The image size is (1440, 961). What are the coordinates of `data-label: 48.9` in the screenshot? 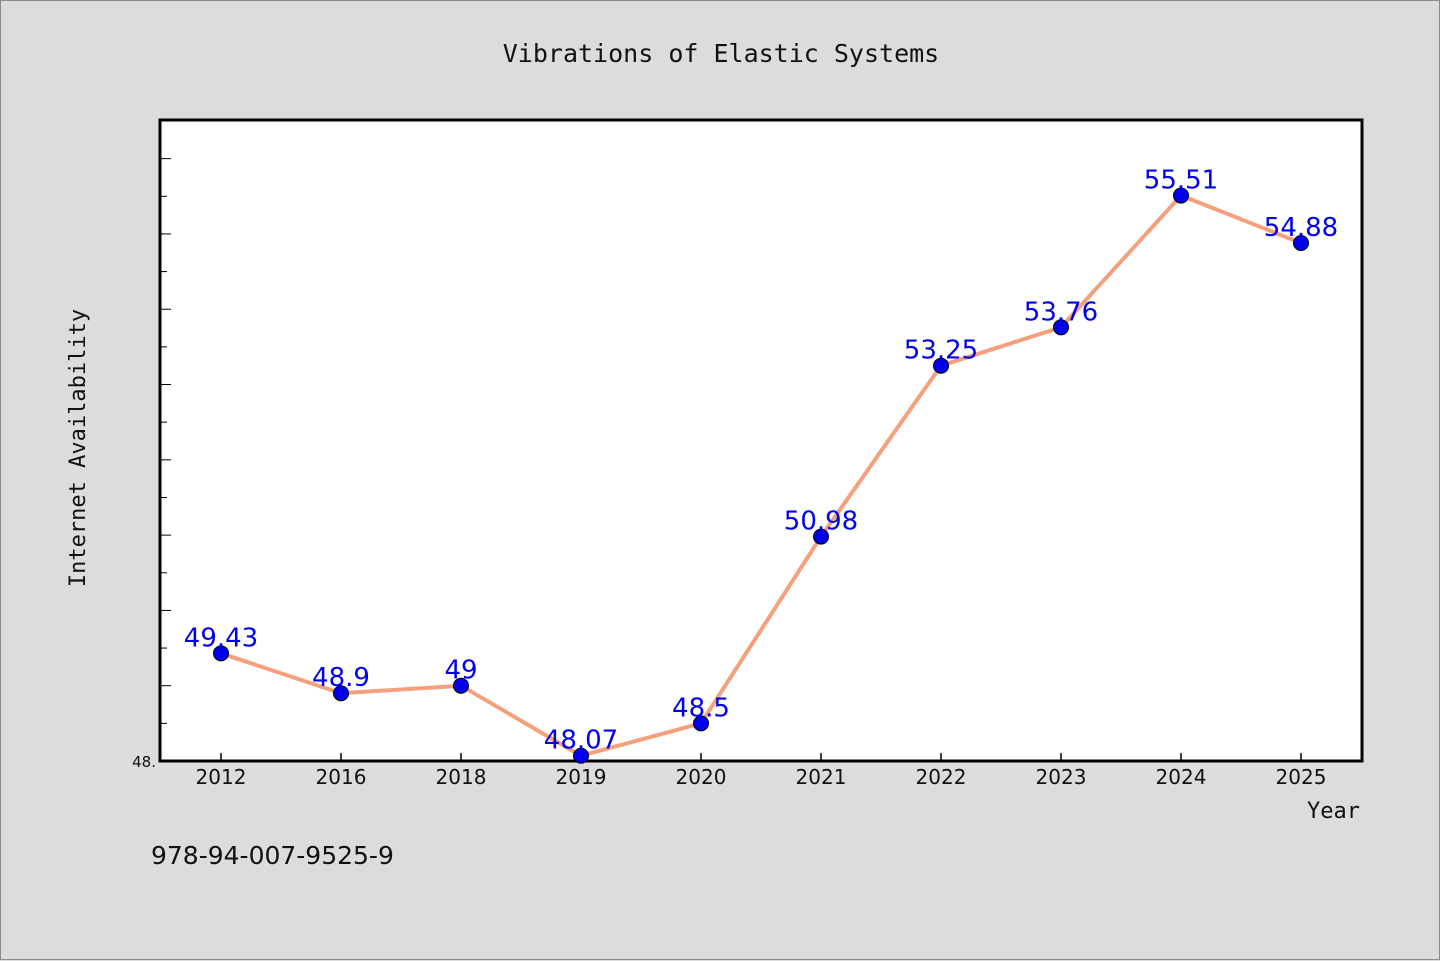 It's located at (341, 678).